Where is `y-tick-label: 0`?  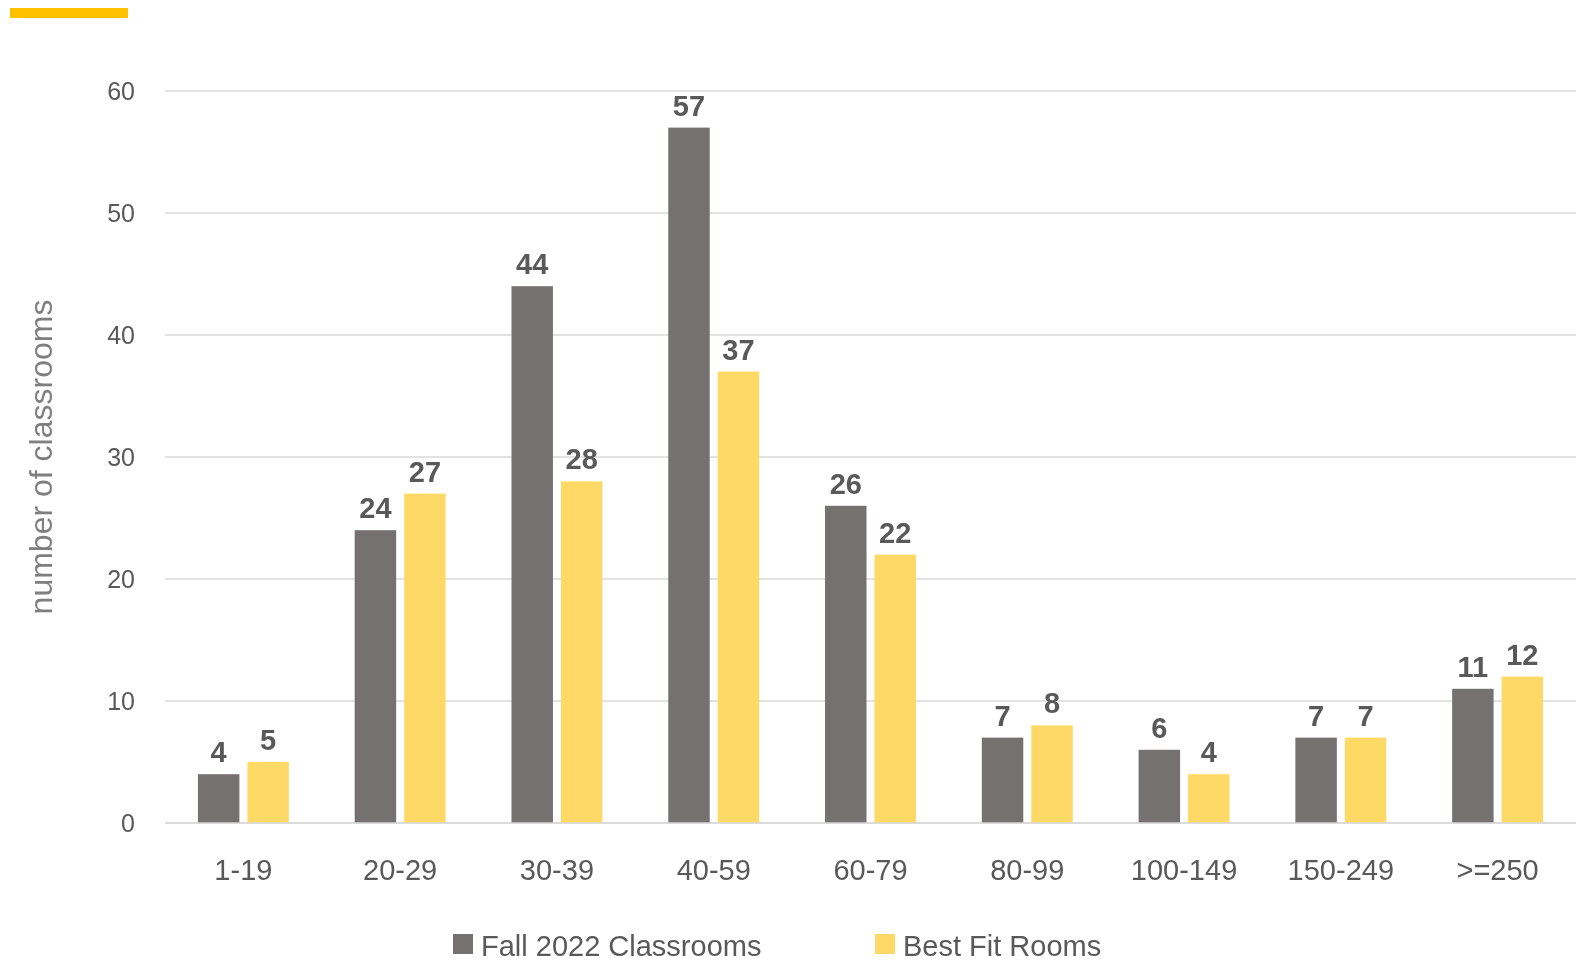 y-tick-label: 0 is located at coordinates (128, 823).